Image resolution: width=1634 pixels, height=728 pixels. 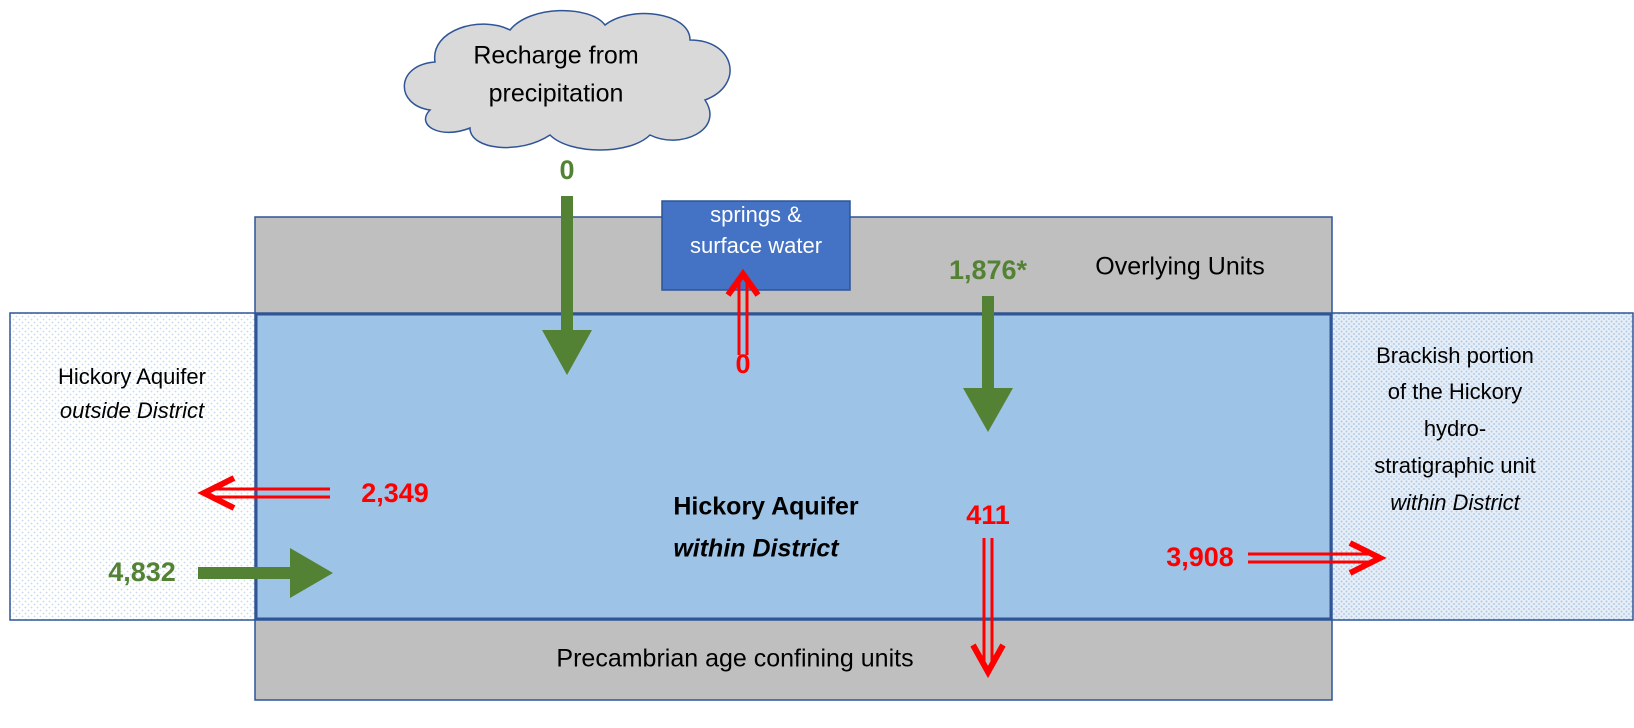 I want to click on flow-label: 1,876*, so click(x=988, y=270).